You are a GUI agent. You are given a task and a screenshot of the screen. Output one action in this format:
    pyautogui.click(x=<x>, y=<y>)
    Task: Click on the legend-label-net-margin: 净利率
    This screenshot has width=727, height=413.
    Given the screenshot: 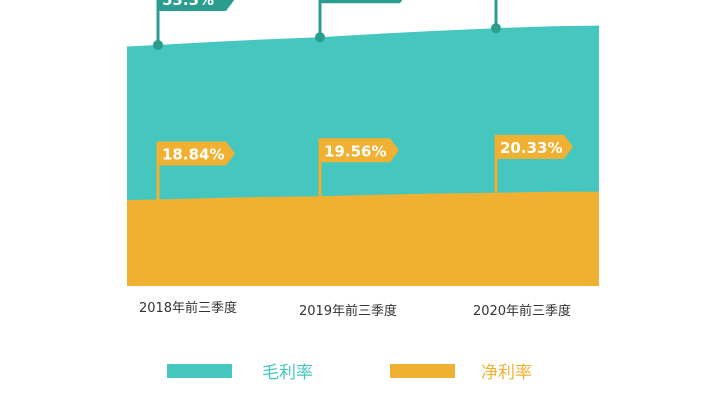 What is the action you would take?
    pyautogui.click(x=506, y=373)
    